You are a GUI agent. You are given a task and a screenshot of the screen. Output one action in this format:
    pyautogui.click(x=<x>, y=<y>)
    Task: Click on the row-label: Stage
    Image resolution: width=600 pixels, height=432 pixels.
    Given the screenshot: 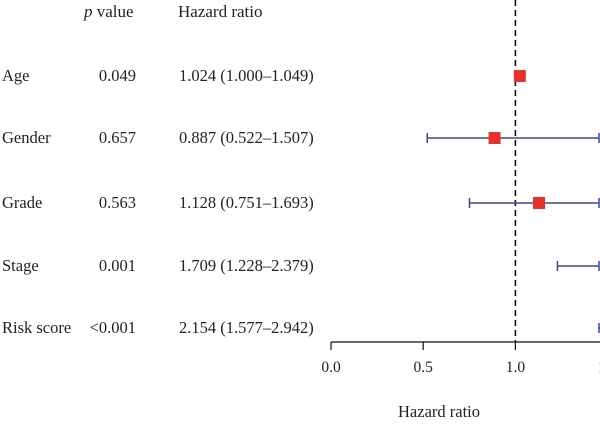 What is the action you would take?
    pyautogui.click(x=20, y=265)
    